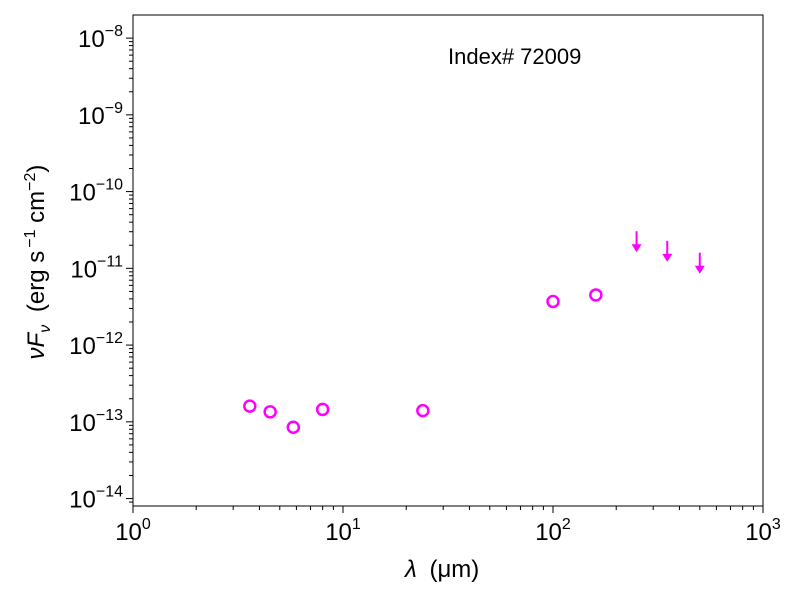  What do you see at coordinates (146, 524) in the screenshot?
I see `x-tick-label-0-exponent: 0` at bounding box center [146, 524].